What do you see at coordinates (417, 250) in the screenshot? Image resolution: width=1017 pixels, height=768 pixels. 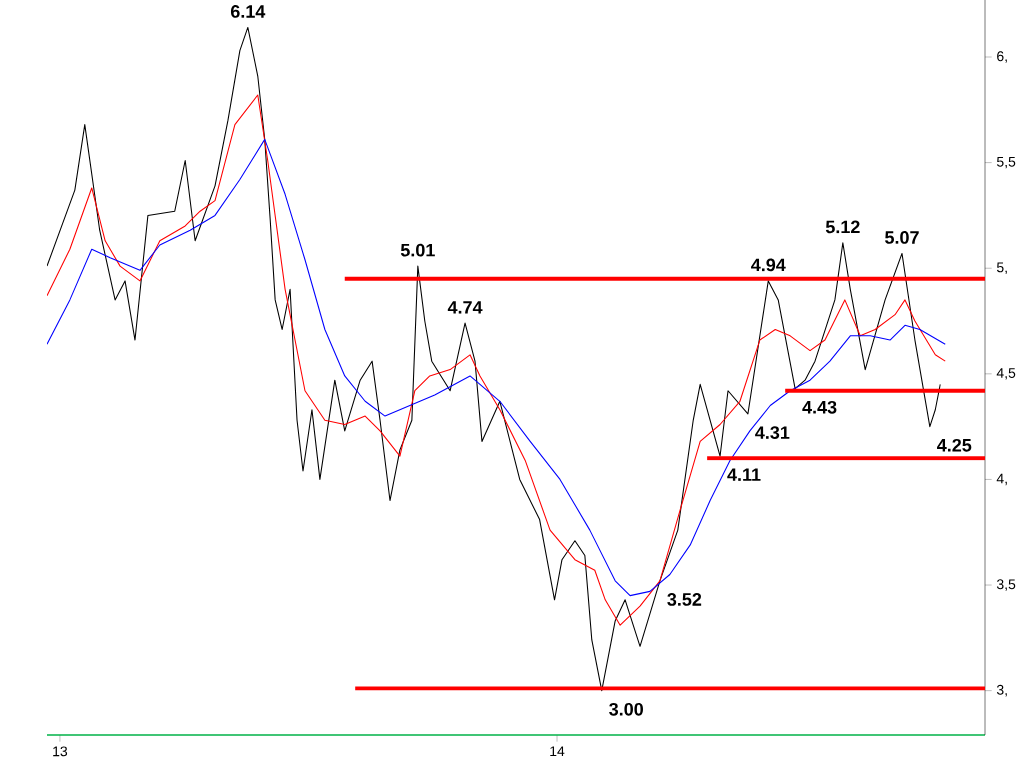 I see `annotation: 5.01` at bounding box center [417, 250].